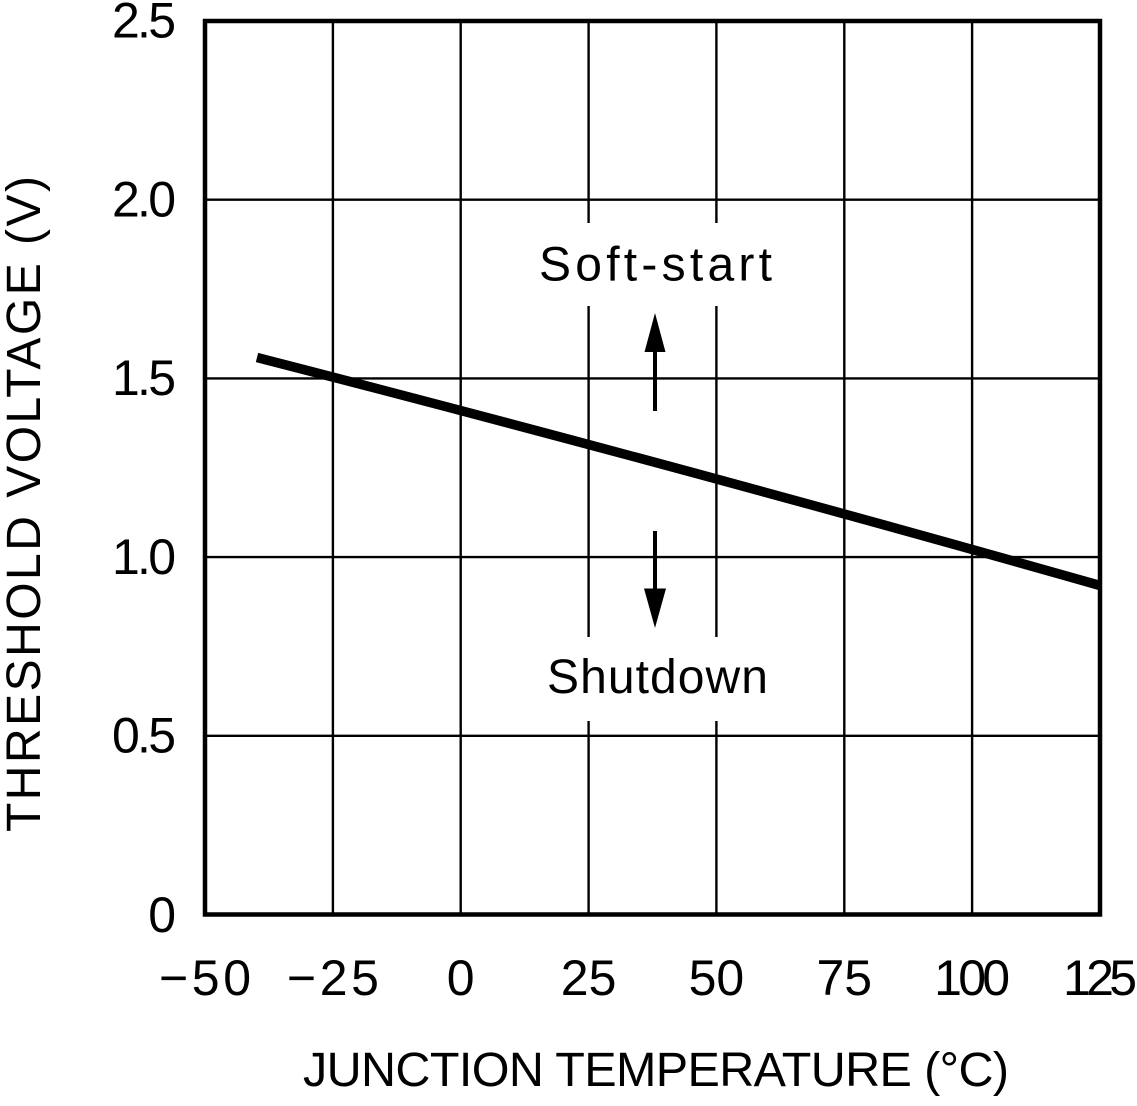  What do you see at coordinates (144, 378) in the screenshot?
I see `svg-text: 1.5` at bounding box center [144, 378].